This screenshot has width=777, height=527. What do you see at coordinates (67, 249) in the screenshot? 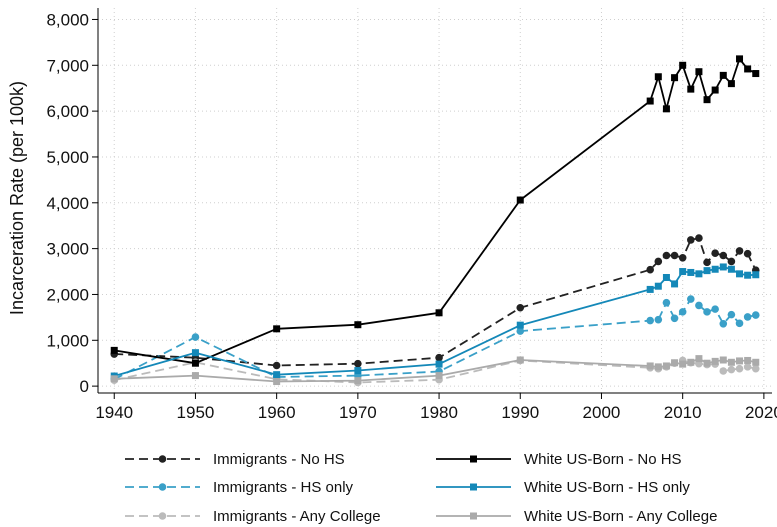
I see `y-tick-label: 3,000` at bounding box center [67, 249].